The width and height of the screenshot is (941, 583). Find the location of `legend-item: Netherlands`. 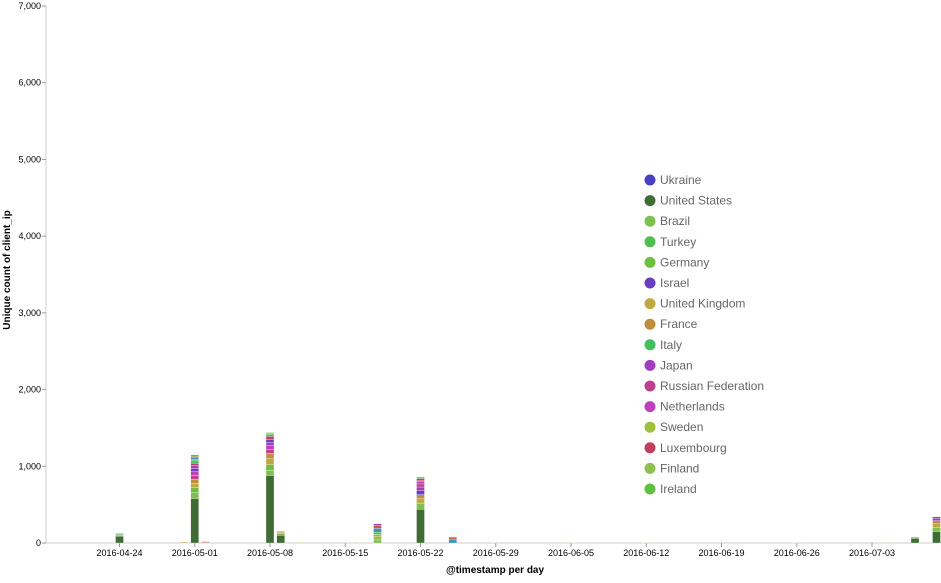

legend-item: Netherlands is located at coordinates (684, 407).